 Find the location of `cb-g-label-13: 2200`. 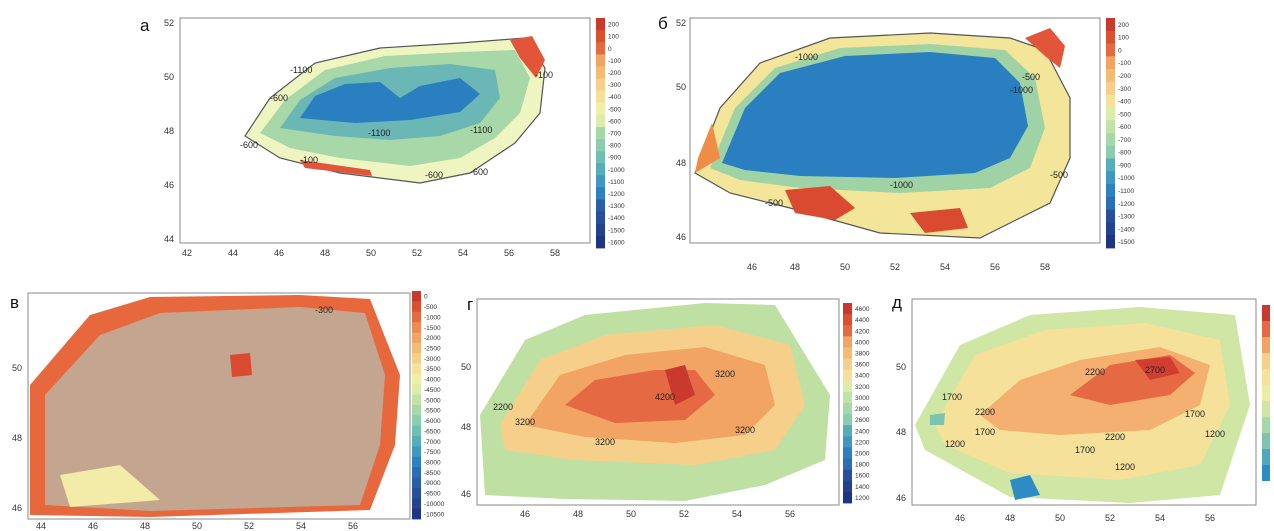

cb-g-label-13: 2200 is located at coordinates (862, 442).